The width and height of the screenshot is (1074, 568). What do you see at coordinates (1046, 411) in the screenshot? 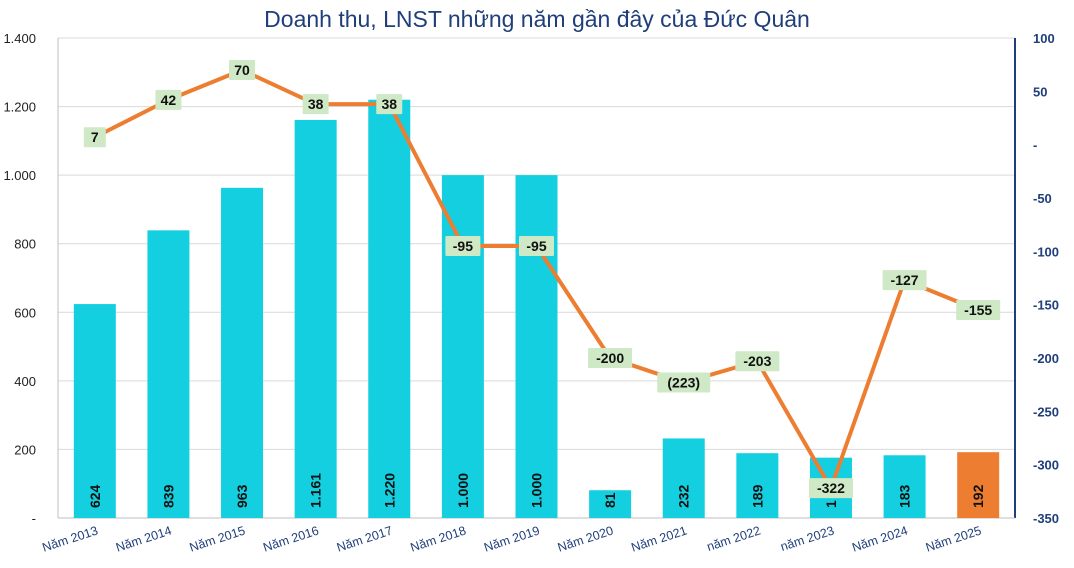
I see `y-right-tick-label: -250` at bounding box center [1046, 411].